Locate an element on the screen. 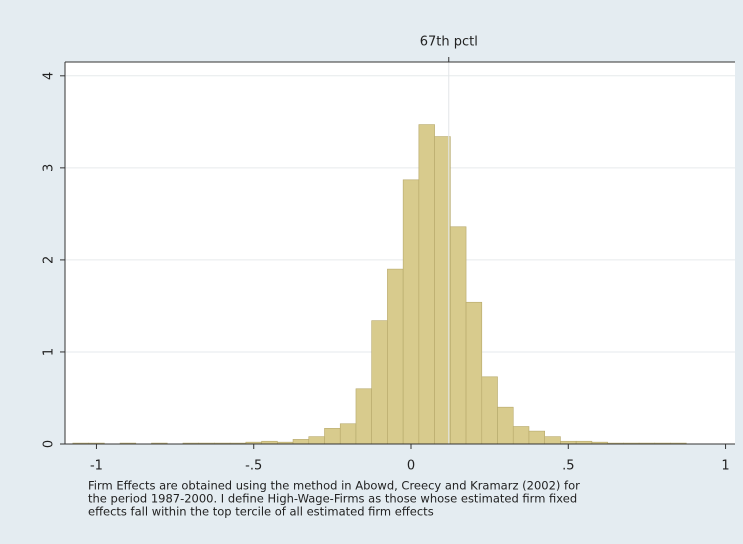 The width and height of the screenshot is (743, 544). x-tick-label: 0 is located at coordinates (411, 466).